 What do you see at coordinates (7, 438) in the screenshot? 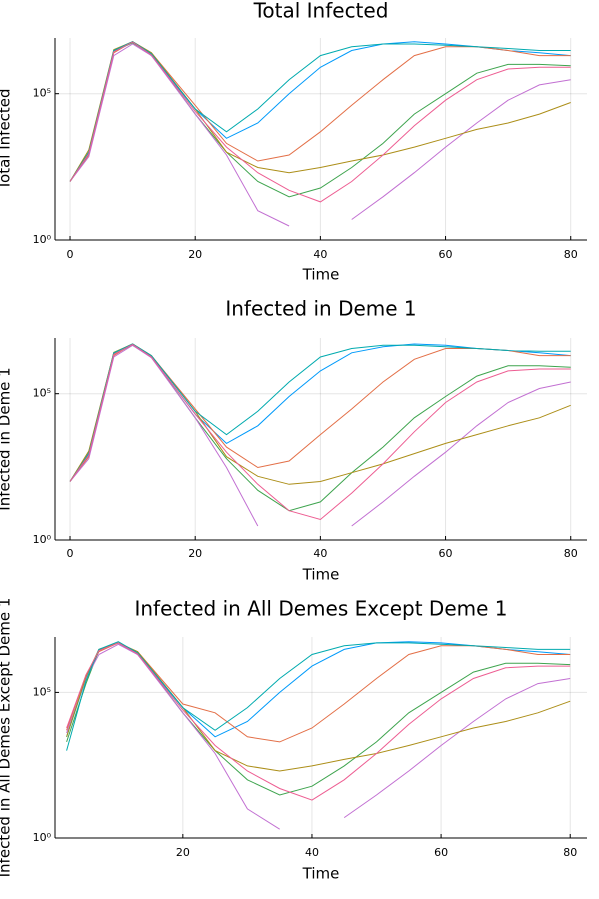
I see `y-axis-label: Infected in Deme 1` at bounding box center [7, 438].